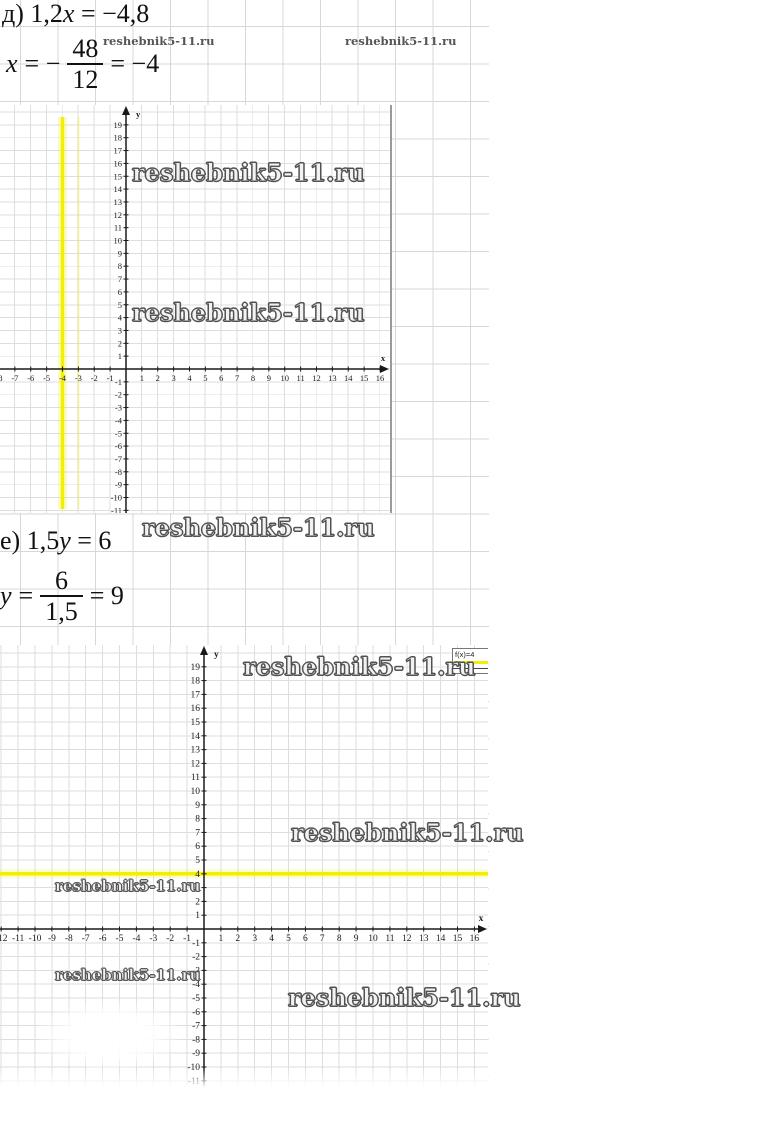 The width and height of the screenshot is (775, 1121). I want to click on solution-variable: x, so click(12, 63).